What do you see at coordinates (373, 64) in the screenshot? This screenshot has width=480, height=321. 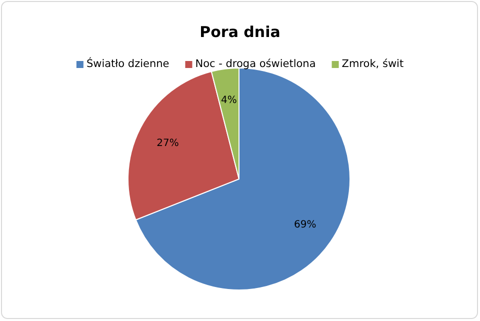 I see `legend-label: Zmrok, świt` at bounding box center [373, 64].